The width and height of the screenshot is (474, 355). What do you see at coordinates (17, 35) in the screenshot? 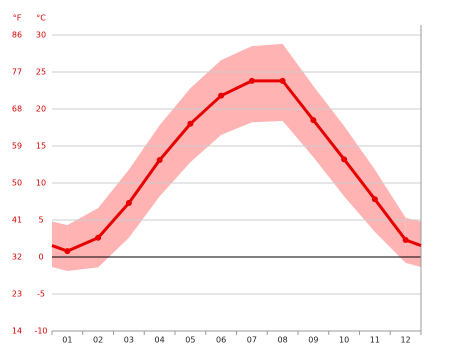
I see `y2-tick-label: 86` at bounding box center [17, 35].